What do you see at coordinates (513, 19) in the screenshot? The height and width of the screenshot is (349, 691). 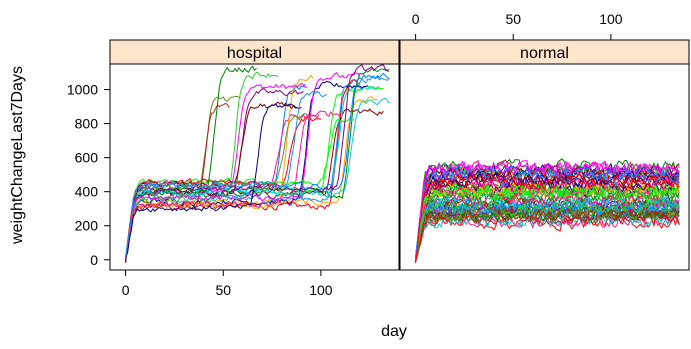 I see `x-tick-label-top: 50` at bounding box center [513, 19].